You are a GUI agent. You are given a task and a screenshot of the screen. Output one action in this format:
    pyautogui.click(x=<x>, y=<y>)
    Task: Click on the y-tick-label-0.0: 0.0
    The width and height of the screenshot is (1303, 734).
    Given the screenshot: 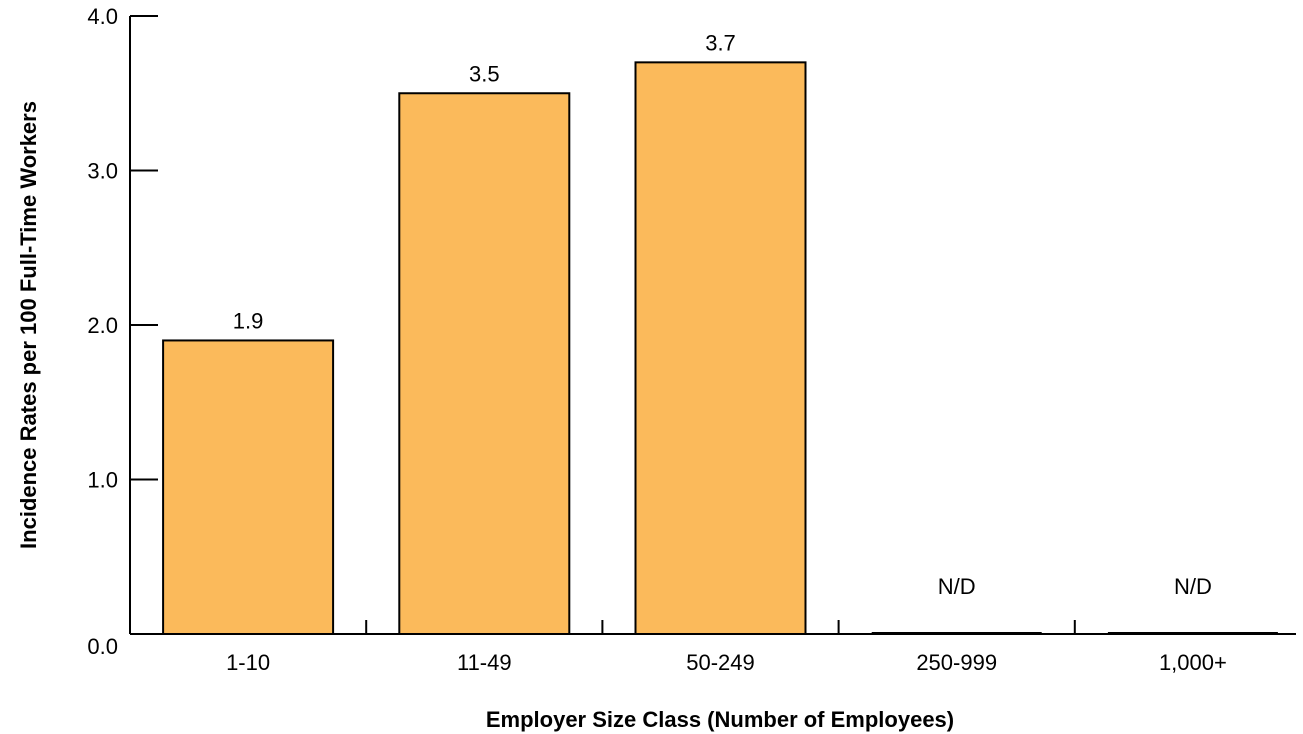 What is the action you would take?
    pyautogui.click(x=102, y=646)
    